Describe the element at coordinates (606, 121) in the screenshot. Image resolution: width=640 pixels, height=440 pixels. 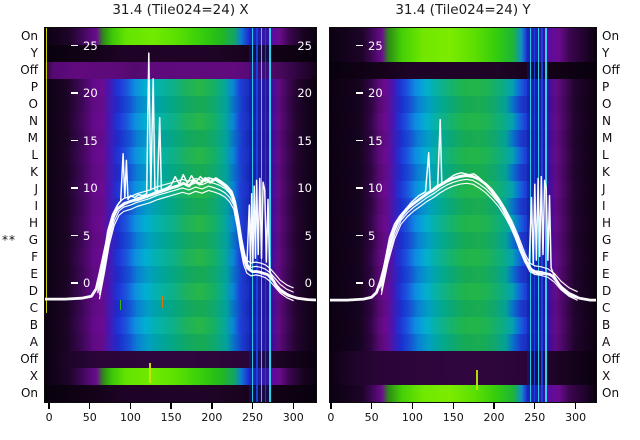
I see `row-label: N` at that location.